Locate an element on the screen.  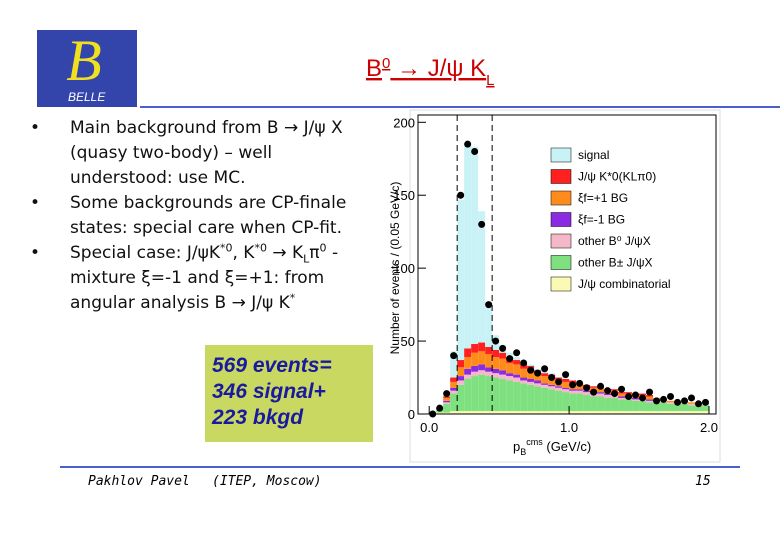
x-label-sup: cms is located at coordinates (534, 442).